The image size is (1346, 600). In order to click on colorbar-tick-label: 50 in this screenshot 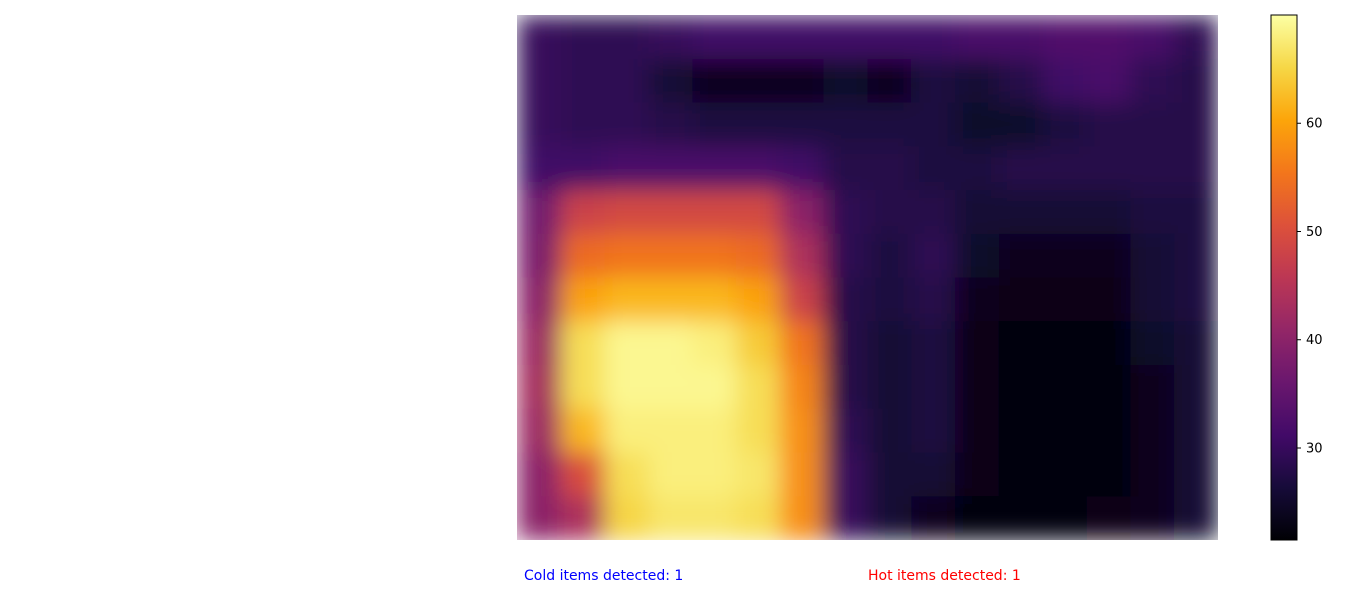, I will do `click(1314, 232)`.